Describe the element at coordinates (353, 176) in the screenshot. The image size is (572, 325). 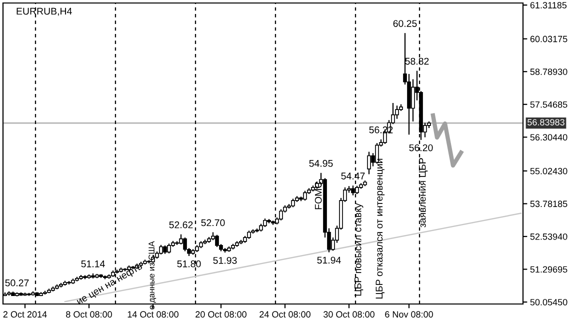
I see `text: 54.47` at that location.